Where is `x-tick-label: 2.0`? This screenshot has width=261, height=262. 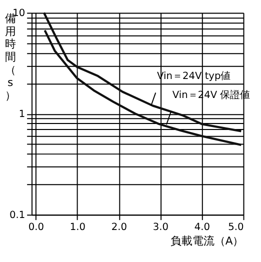 x-tick-label: 2.0 is located at coordinates (119, 227).